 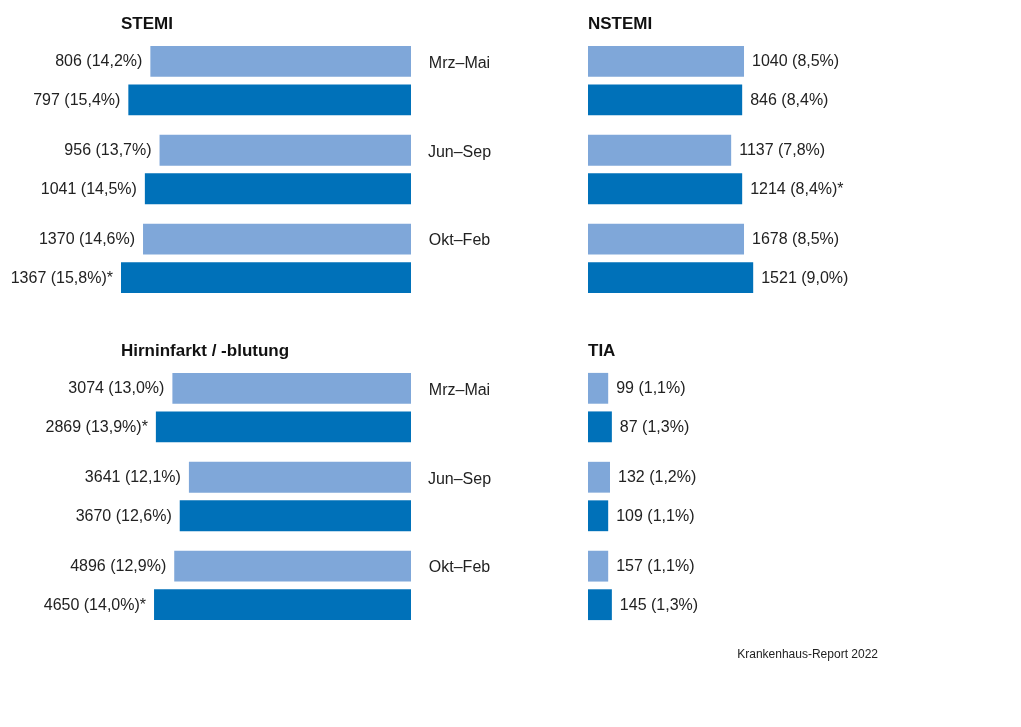 I want to click on data-label: 3670 (12,6%), so click(x=123, y=515).